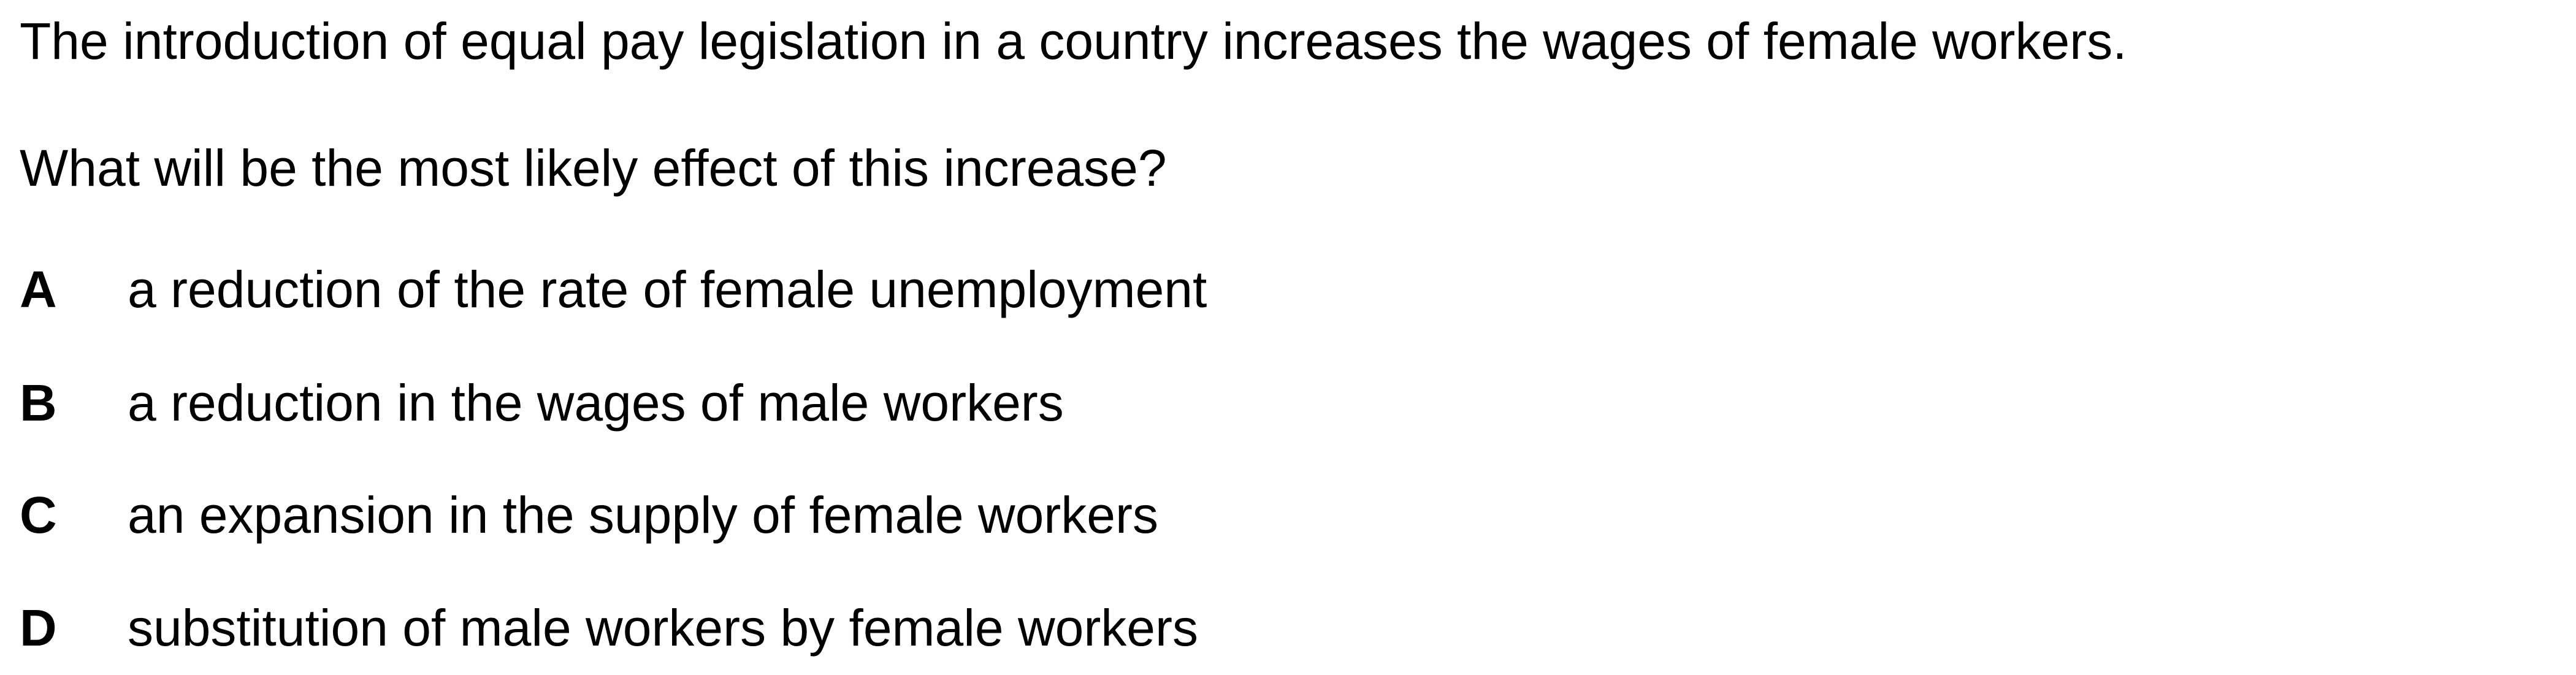 The image size is (2576, 675). What do you see at coordinates (38, 403) in the screenshot?
I see `option-letter: B` at bounding box center [38, 403].